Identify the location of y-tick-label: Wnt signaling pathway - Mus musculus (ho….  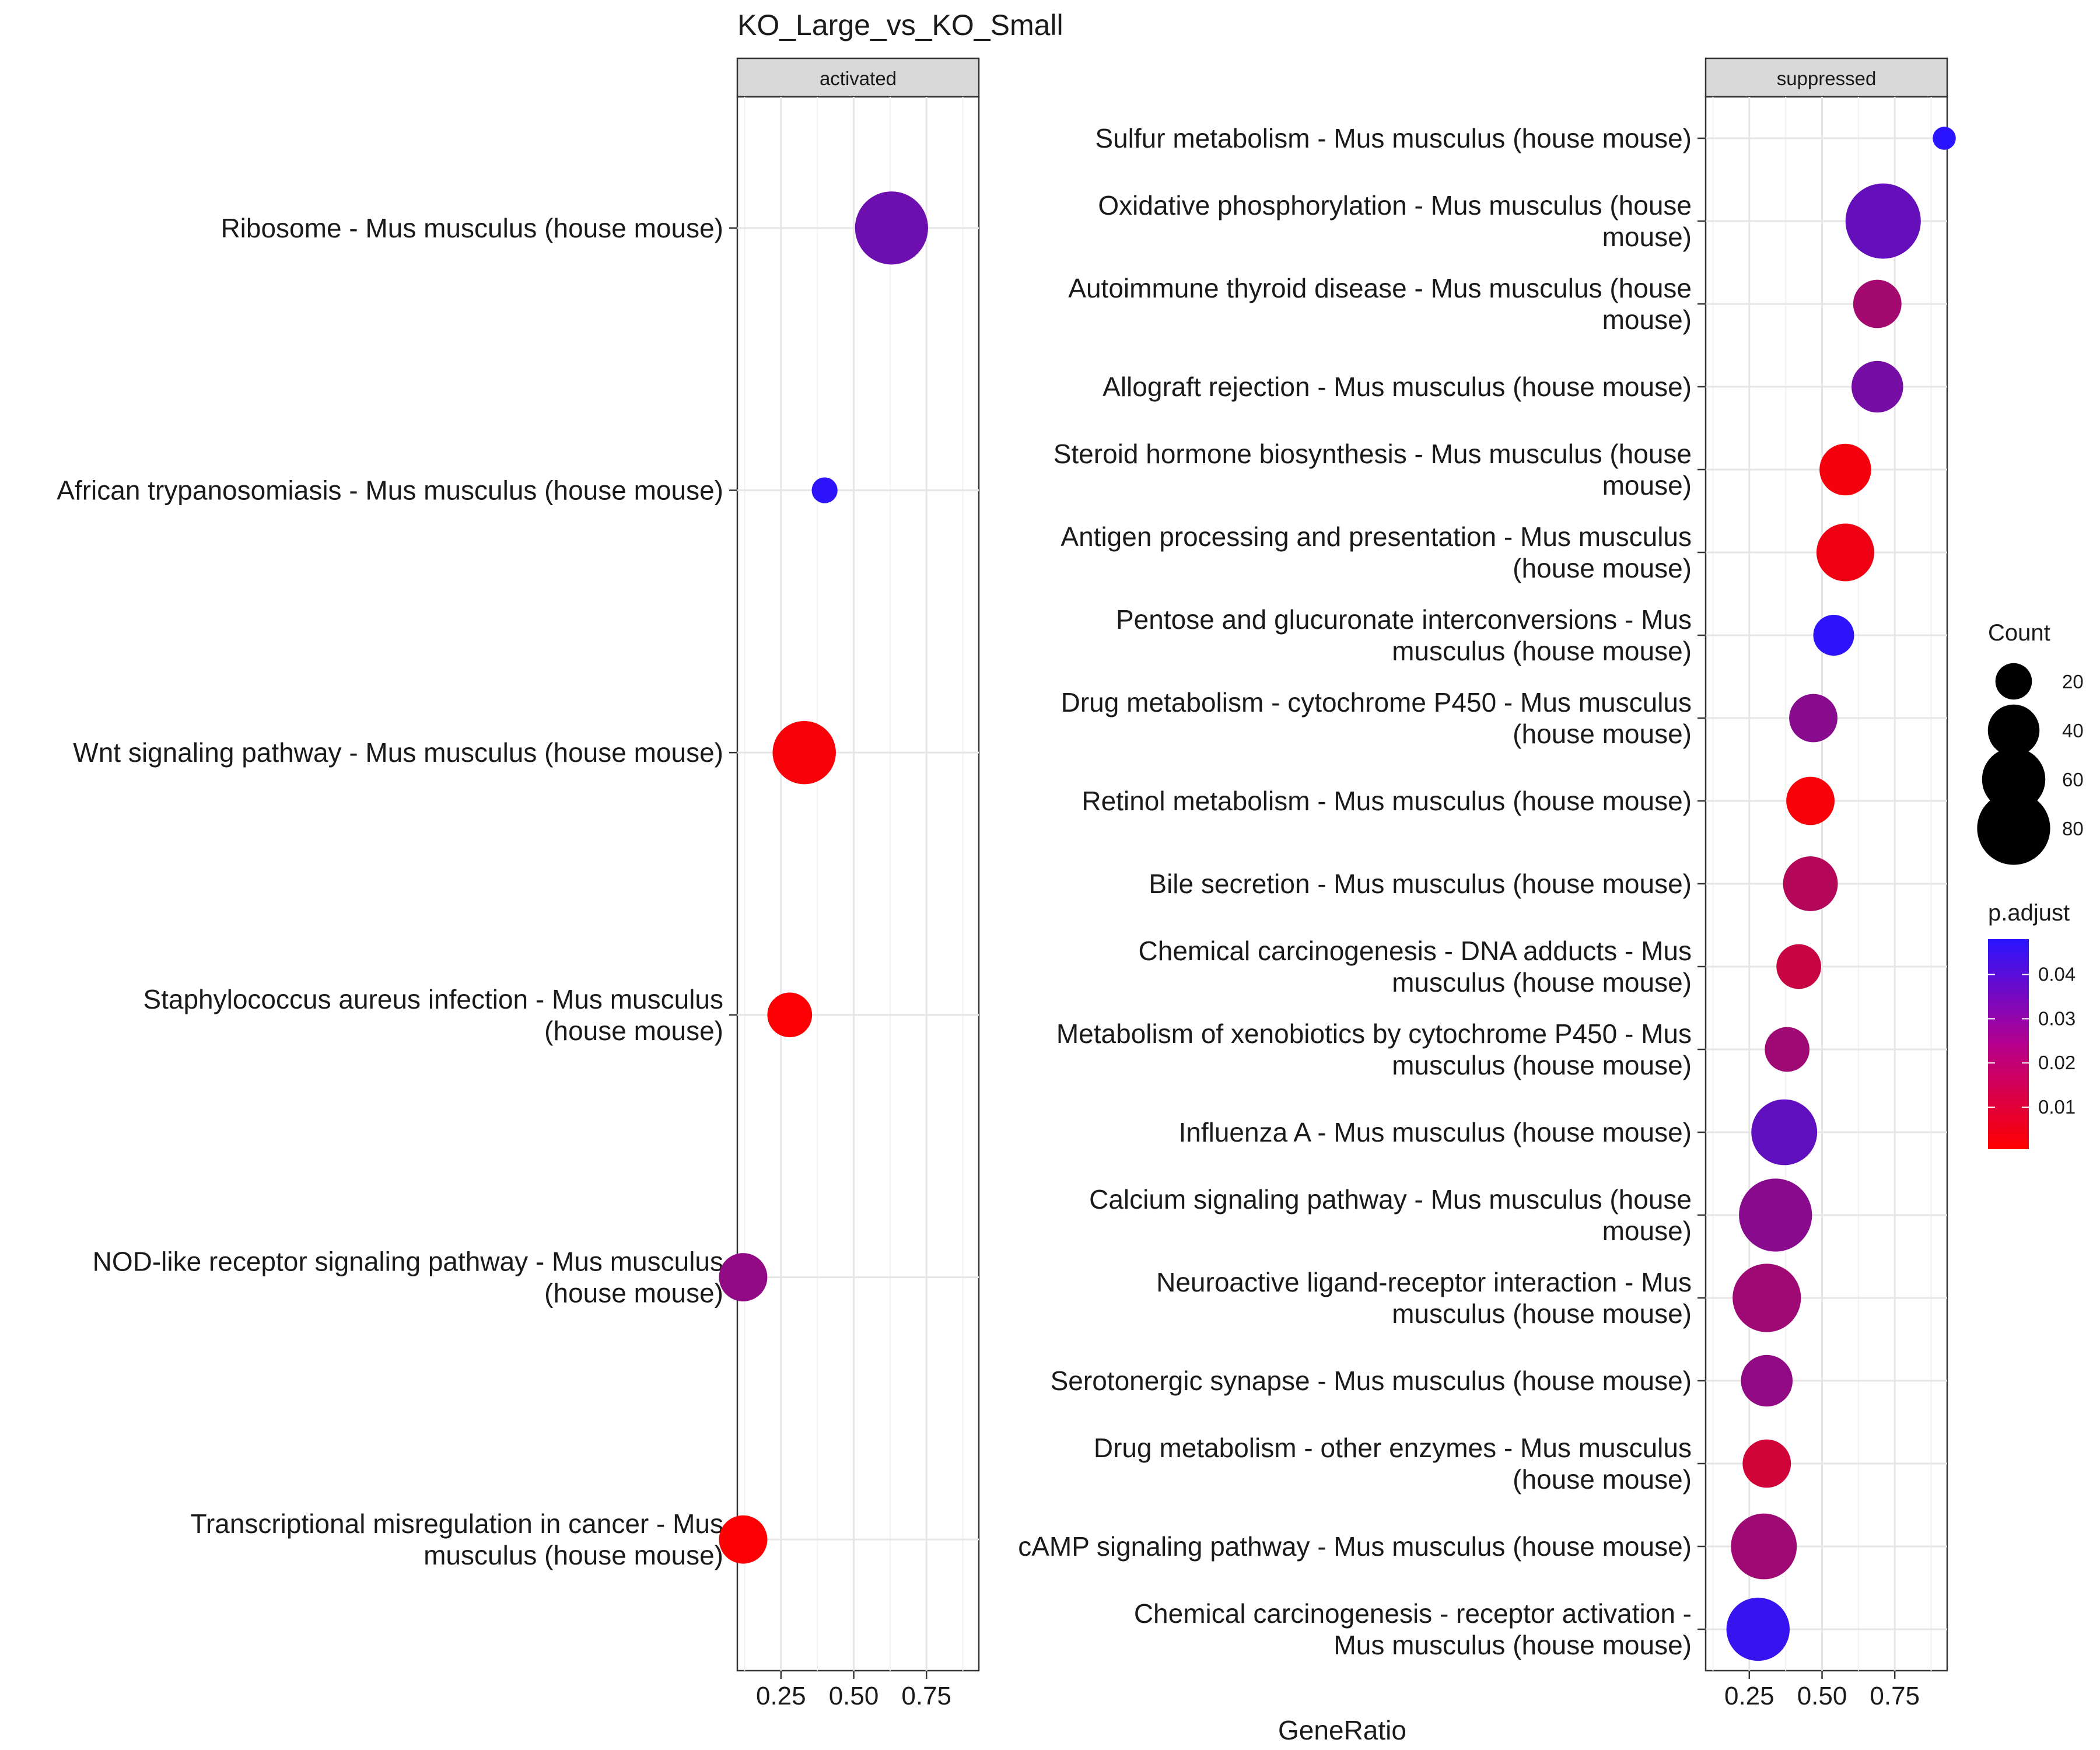
(398, 752).